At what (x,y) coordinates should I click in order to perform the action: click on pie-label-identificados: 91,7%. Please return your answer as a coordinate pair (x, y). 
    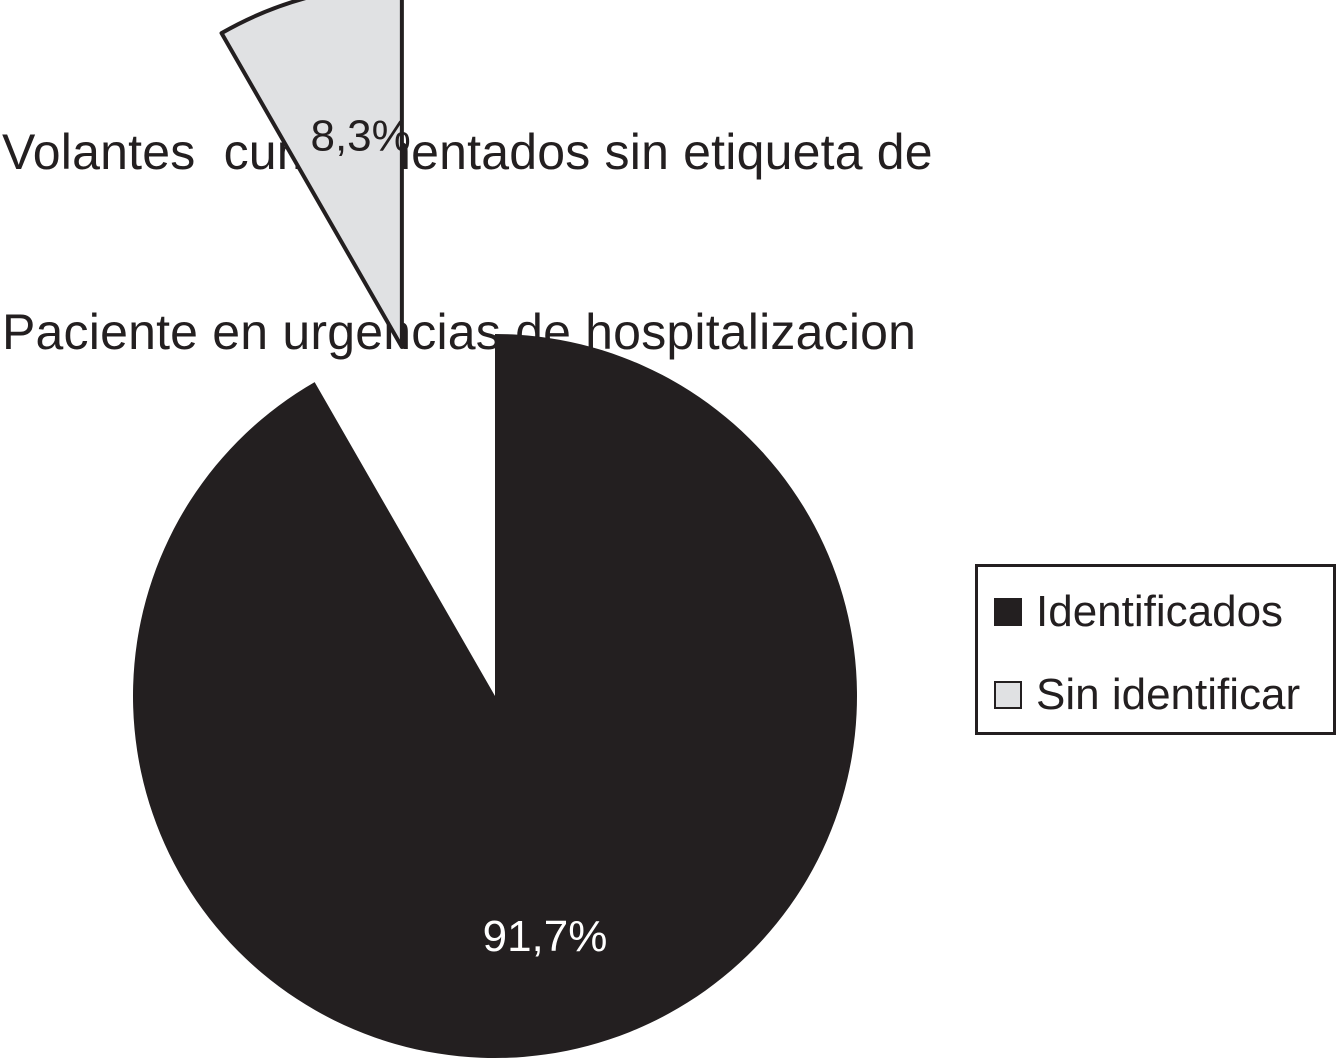
    Looking at the image, I should click on (545, 936).